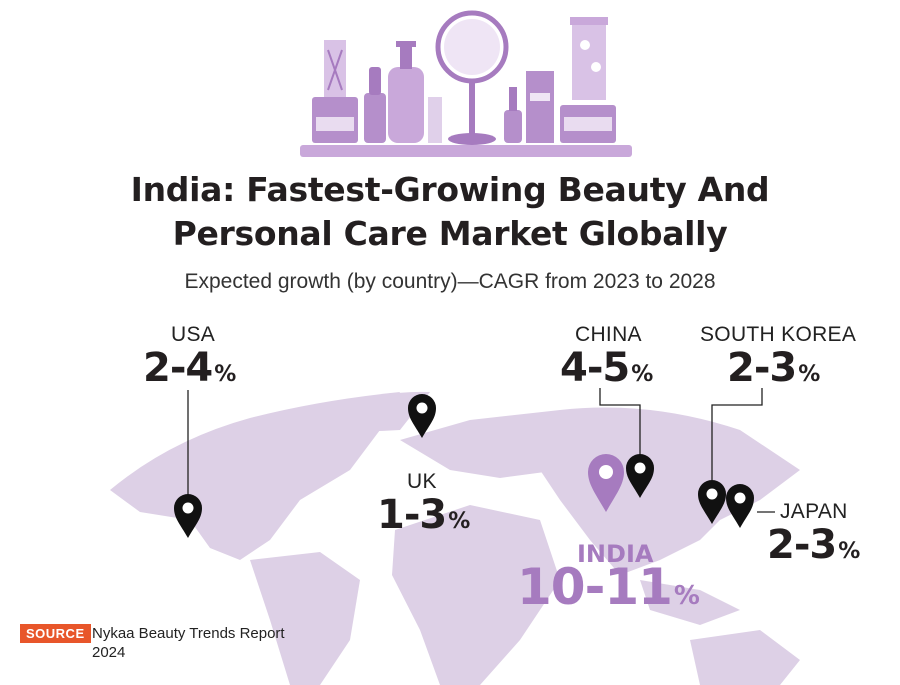  Describe the element at coordinates (606, 483) in the screenshot. I see `india-pin-icon` at that location.